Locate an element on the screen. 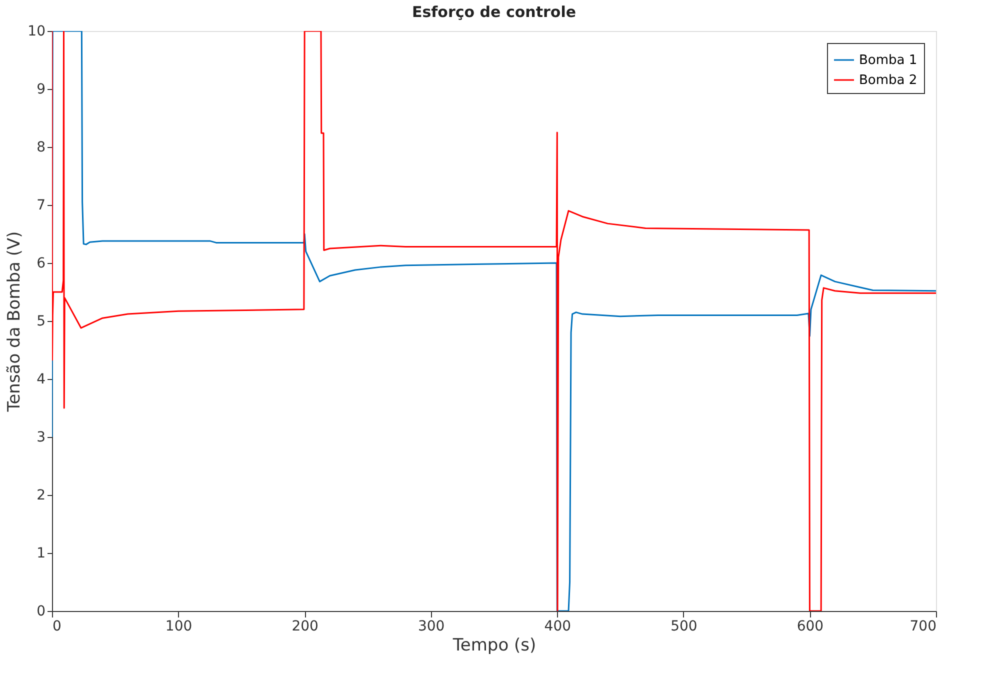 This screenshot has width=984, height=682. x-tick-label: 0 is located at coordinates (57, 626).